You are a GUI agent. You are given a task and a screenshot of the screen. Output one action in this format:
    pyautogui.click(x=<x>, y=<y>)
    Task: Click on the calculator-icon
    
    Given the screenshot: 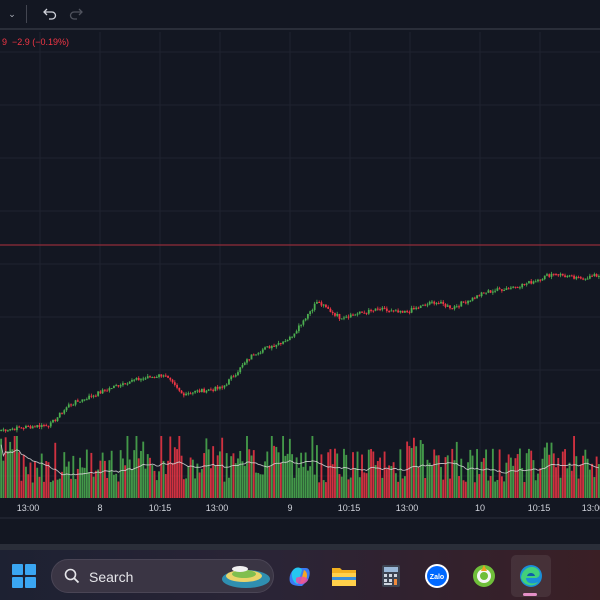 What is the action you would take?
    pyautogui.click(x=391, y=576)
    